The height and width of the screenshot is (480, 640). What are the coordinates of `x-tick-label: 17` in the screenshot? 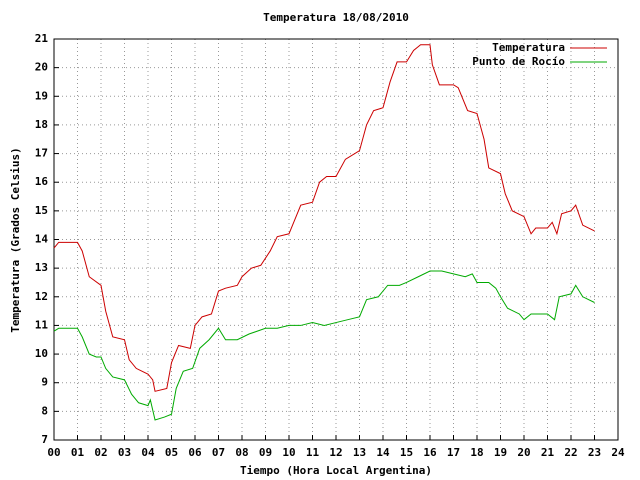 It's located at (453, 452).